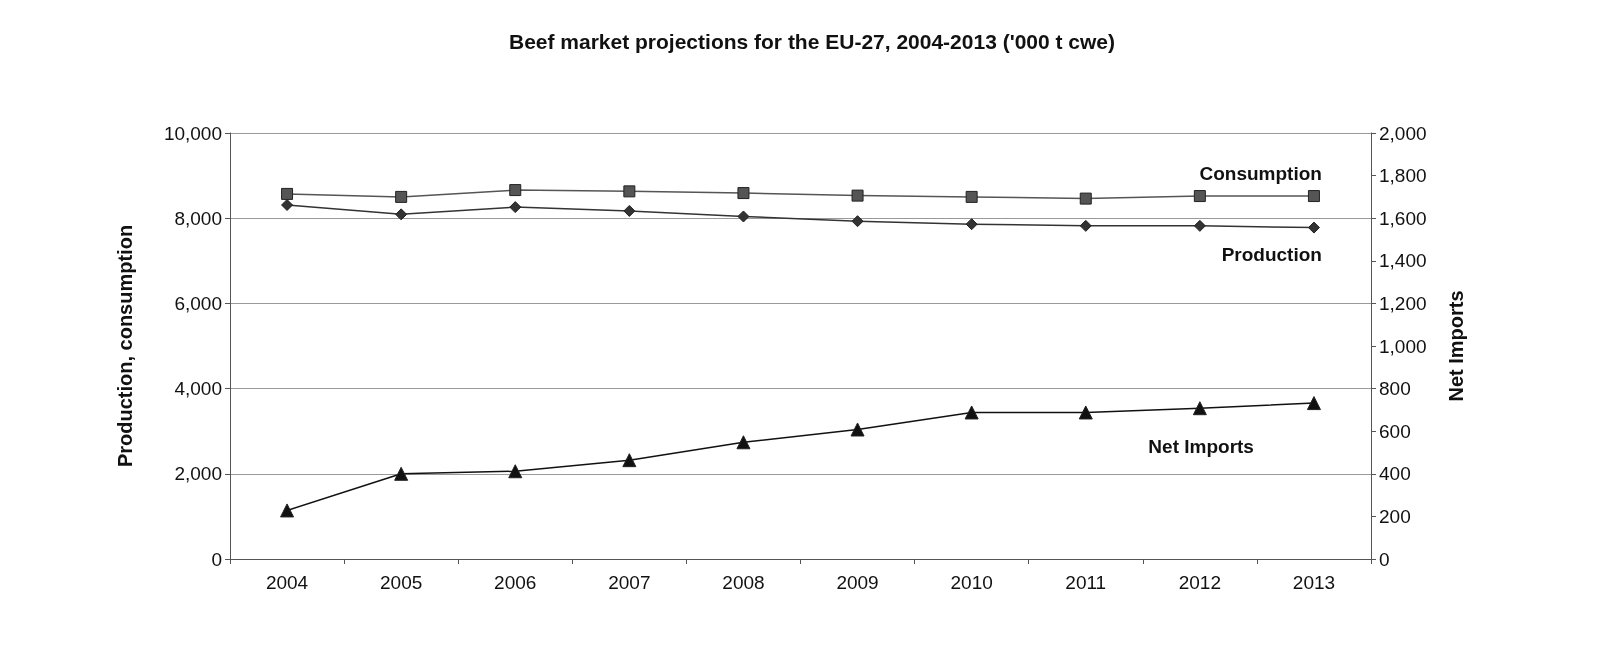 This screenshot has height=647, width=1624. I want to click on y2-axis-title: Net Imports, so click(1456, 346).